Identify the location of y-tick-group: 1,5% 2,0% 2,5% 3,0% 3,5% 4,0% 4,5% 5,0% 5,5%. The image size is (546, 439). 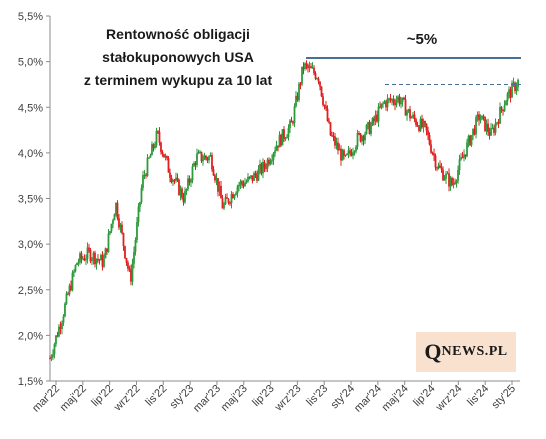
(34, 199).